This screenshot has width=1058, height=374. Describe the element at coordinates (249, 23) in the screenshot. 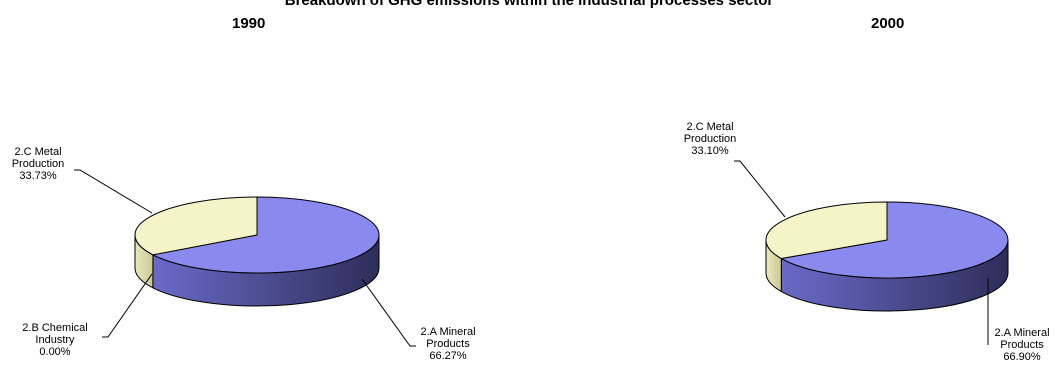

I see `pie-title-1990: 1990` at that location.